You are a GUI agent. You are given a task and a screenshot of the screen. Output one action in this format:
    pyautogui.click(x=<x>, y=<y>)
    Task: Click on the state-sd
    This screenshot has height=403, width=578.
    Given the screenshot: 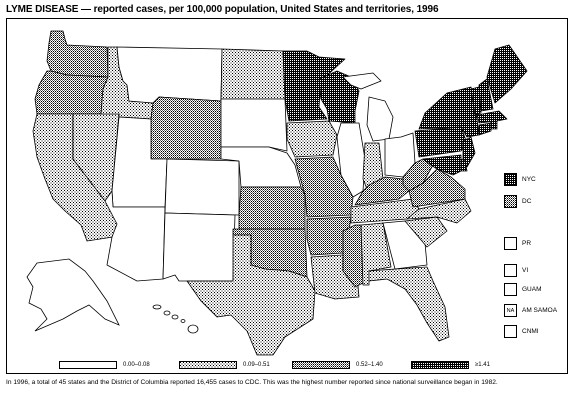 What is the action you would take?
    pyautogui.click(x=254, y=125)
    